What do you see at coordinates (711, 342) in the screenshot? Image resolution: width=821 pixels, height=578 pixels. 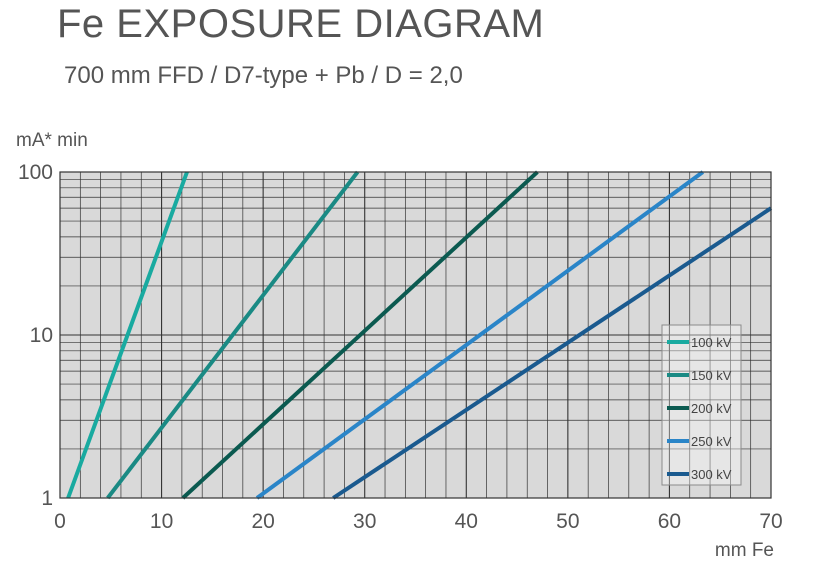 I see `legend-label: 100 kV` at bounding box center [711, 342].